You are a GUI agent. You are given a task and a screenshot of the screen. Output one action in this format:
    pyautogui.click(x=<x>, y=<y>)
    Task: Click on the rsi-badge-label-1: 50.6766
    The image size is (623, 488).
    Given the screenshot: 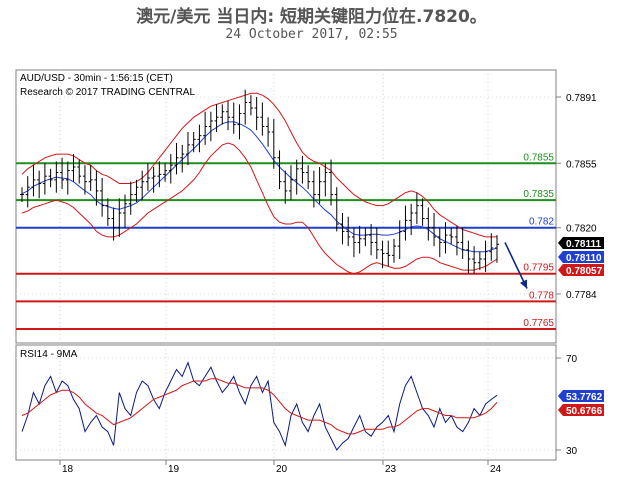 What is the action you would take?
    pyautogui.click(x=584, y=411)
    